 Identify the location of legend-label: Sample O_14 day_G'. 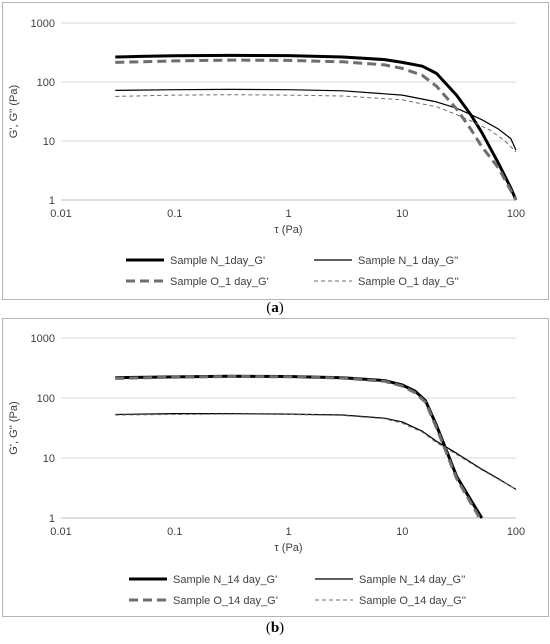
(225, 601).